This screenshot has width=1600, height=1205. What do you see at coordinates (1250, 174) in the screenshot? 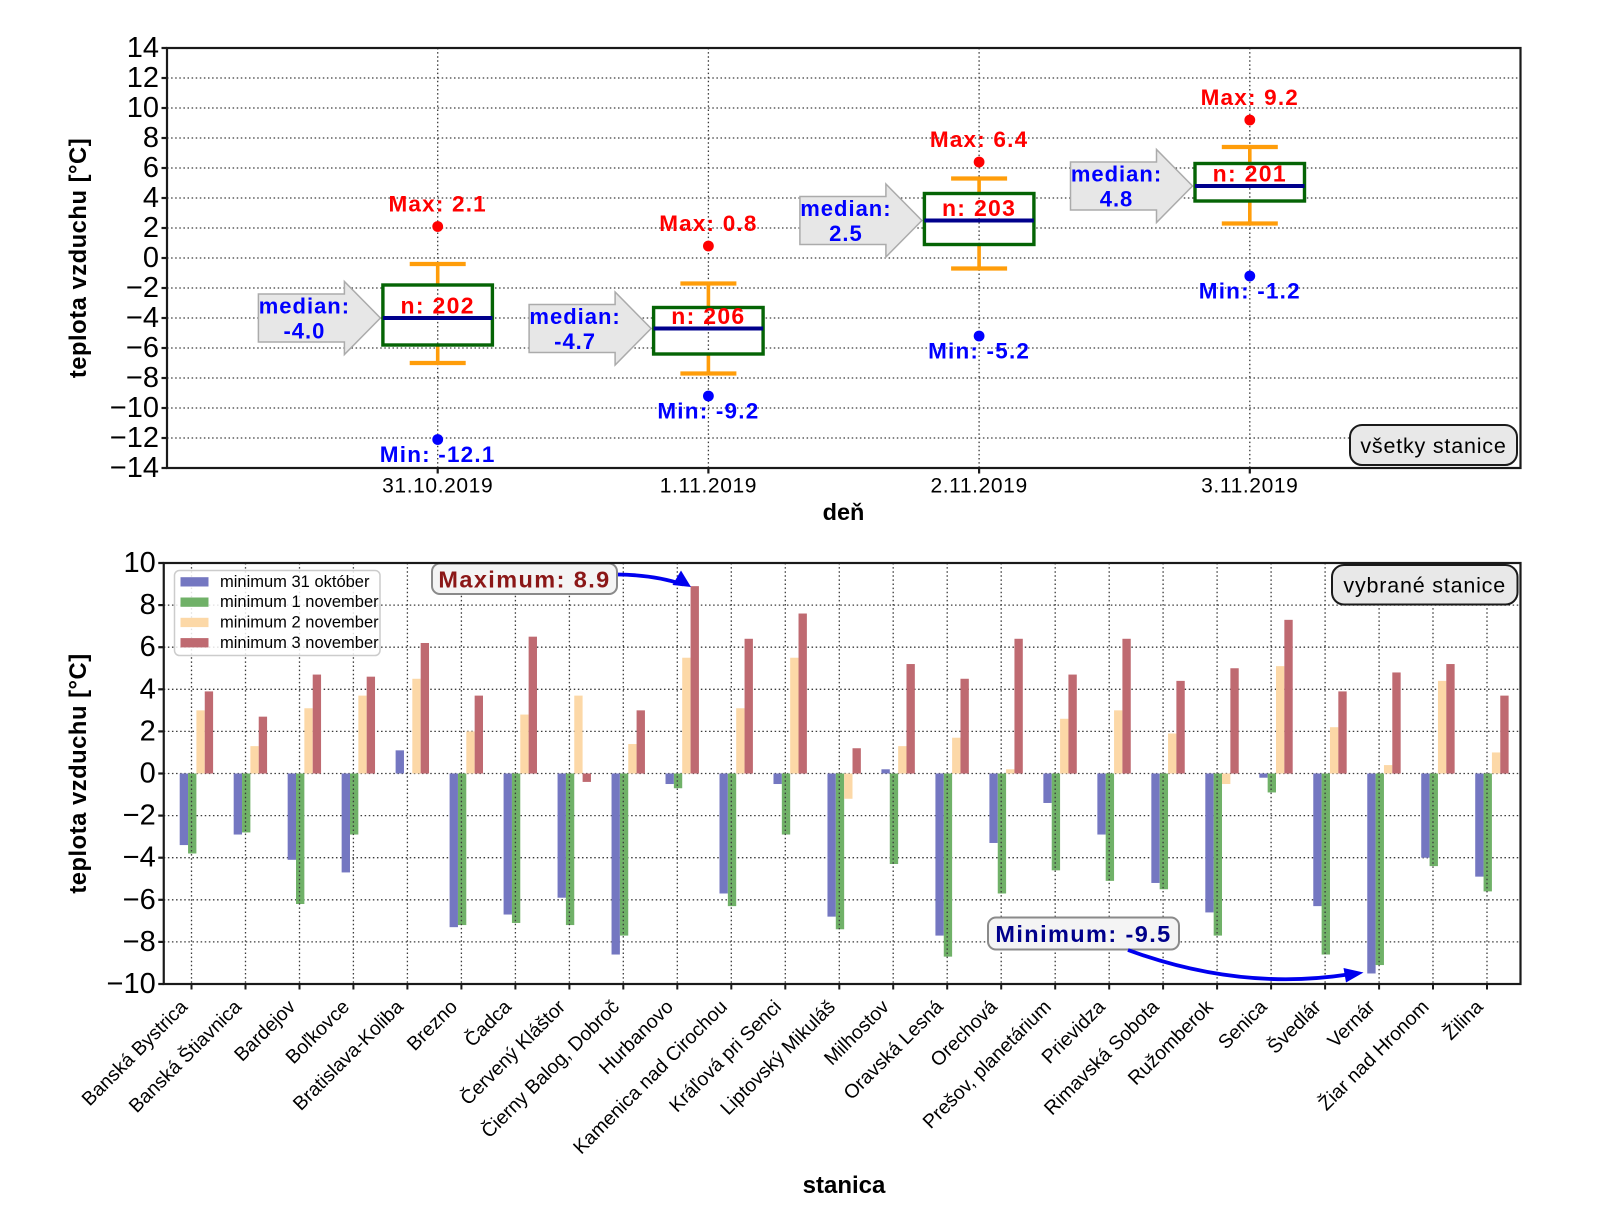
I see `svg-text: n: 201` at bounding box center [1250, 174].